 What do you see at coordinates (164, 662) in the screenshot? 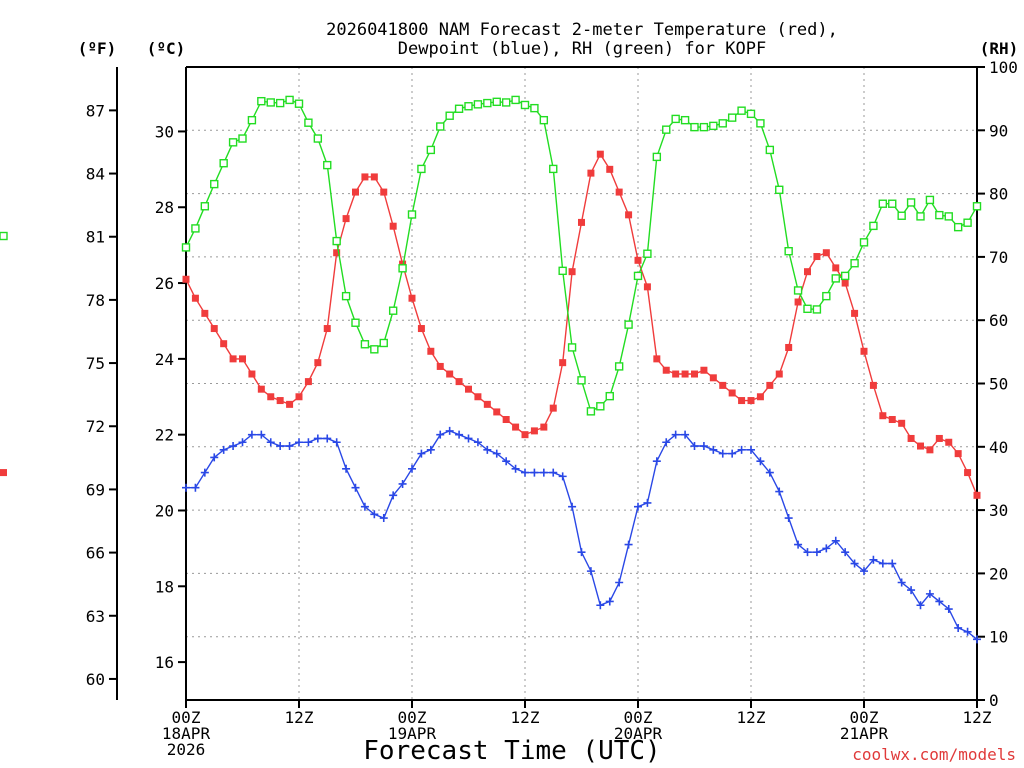
I see `celsius-tick-label: 16` at bounding box center [164, 662].